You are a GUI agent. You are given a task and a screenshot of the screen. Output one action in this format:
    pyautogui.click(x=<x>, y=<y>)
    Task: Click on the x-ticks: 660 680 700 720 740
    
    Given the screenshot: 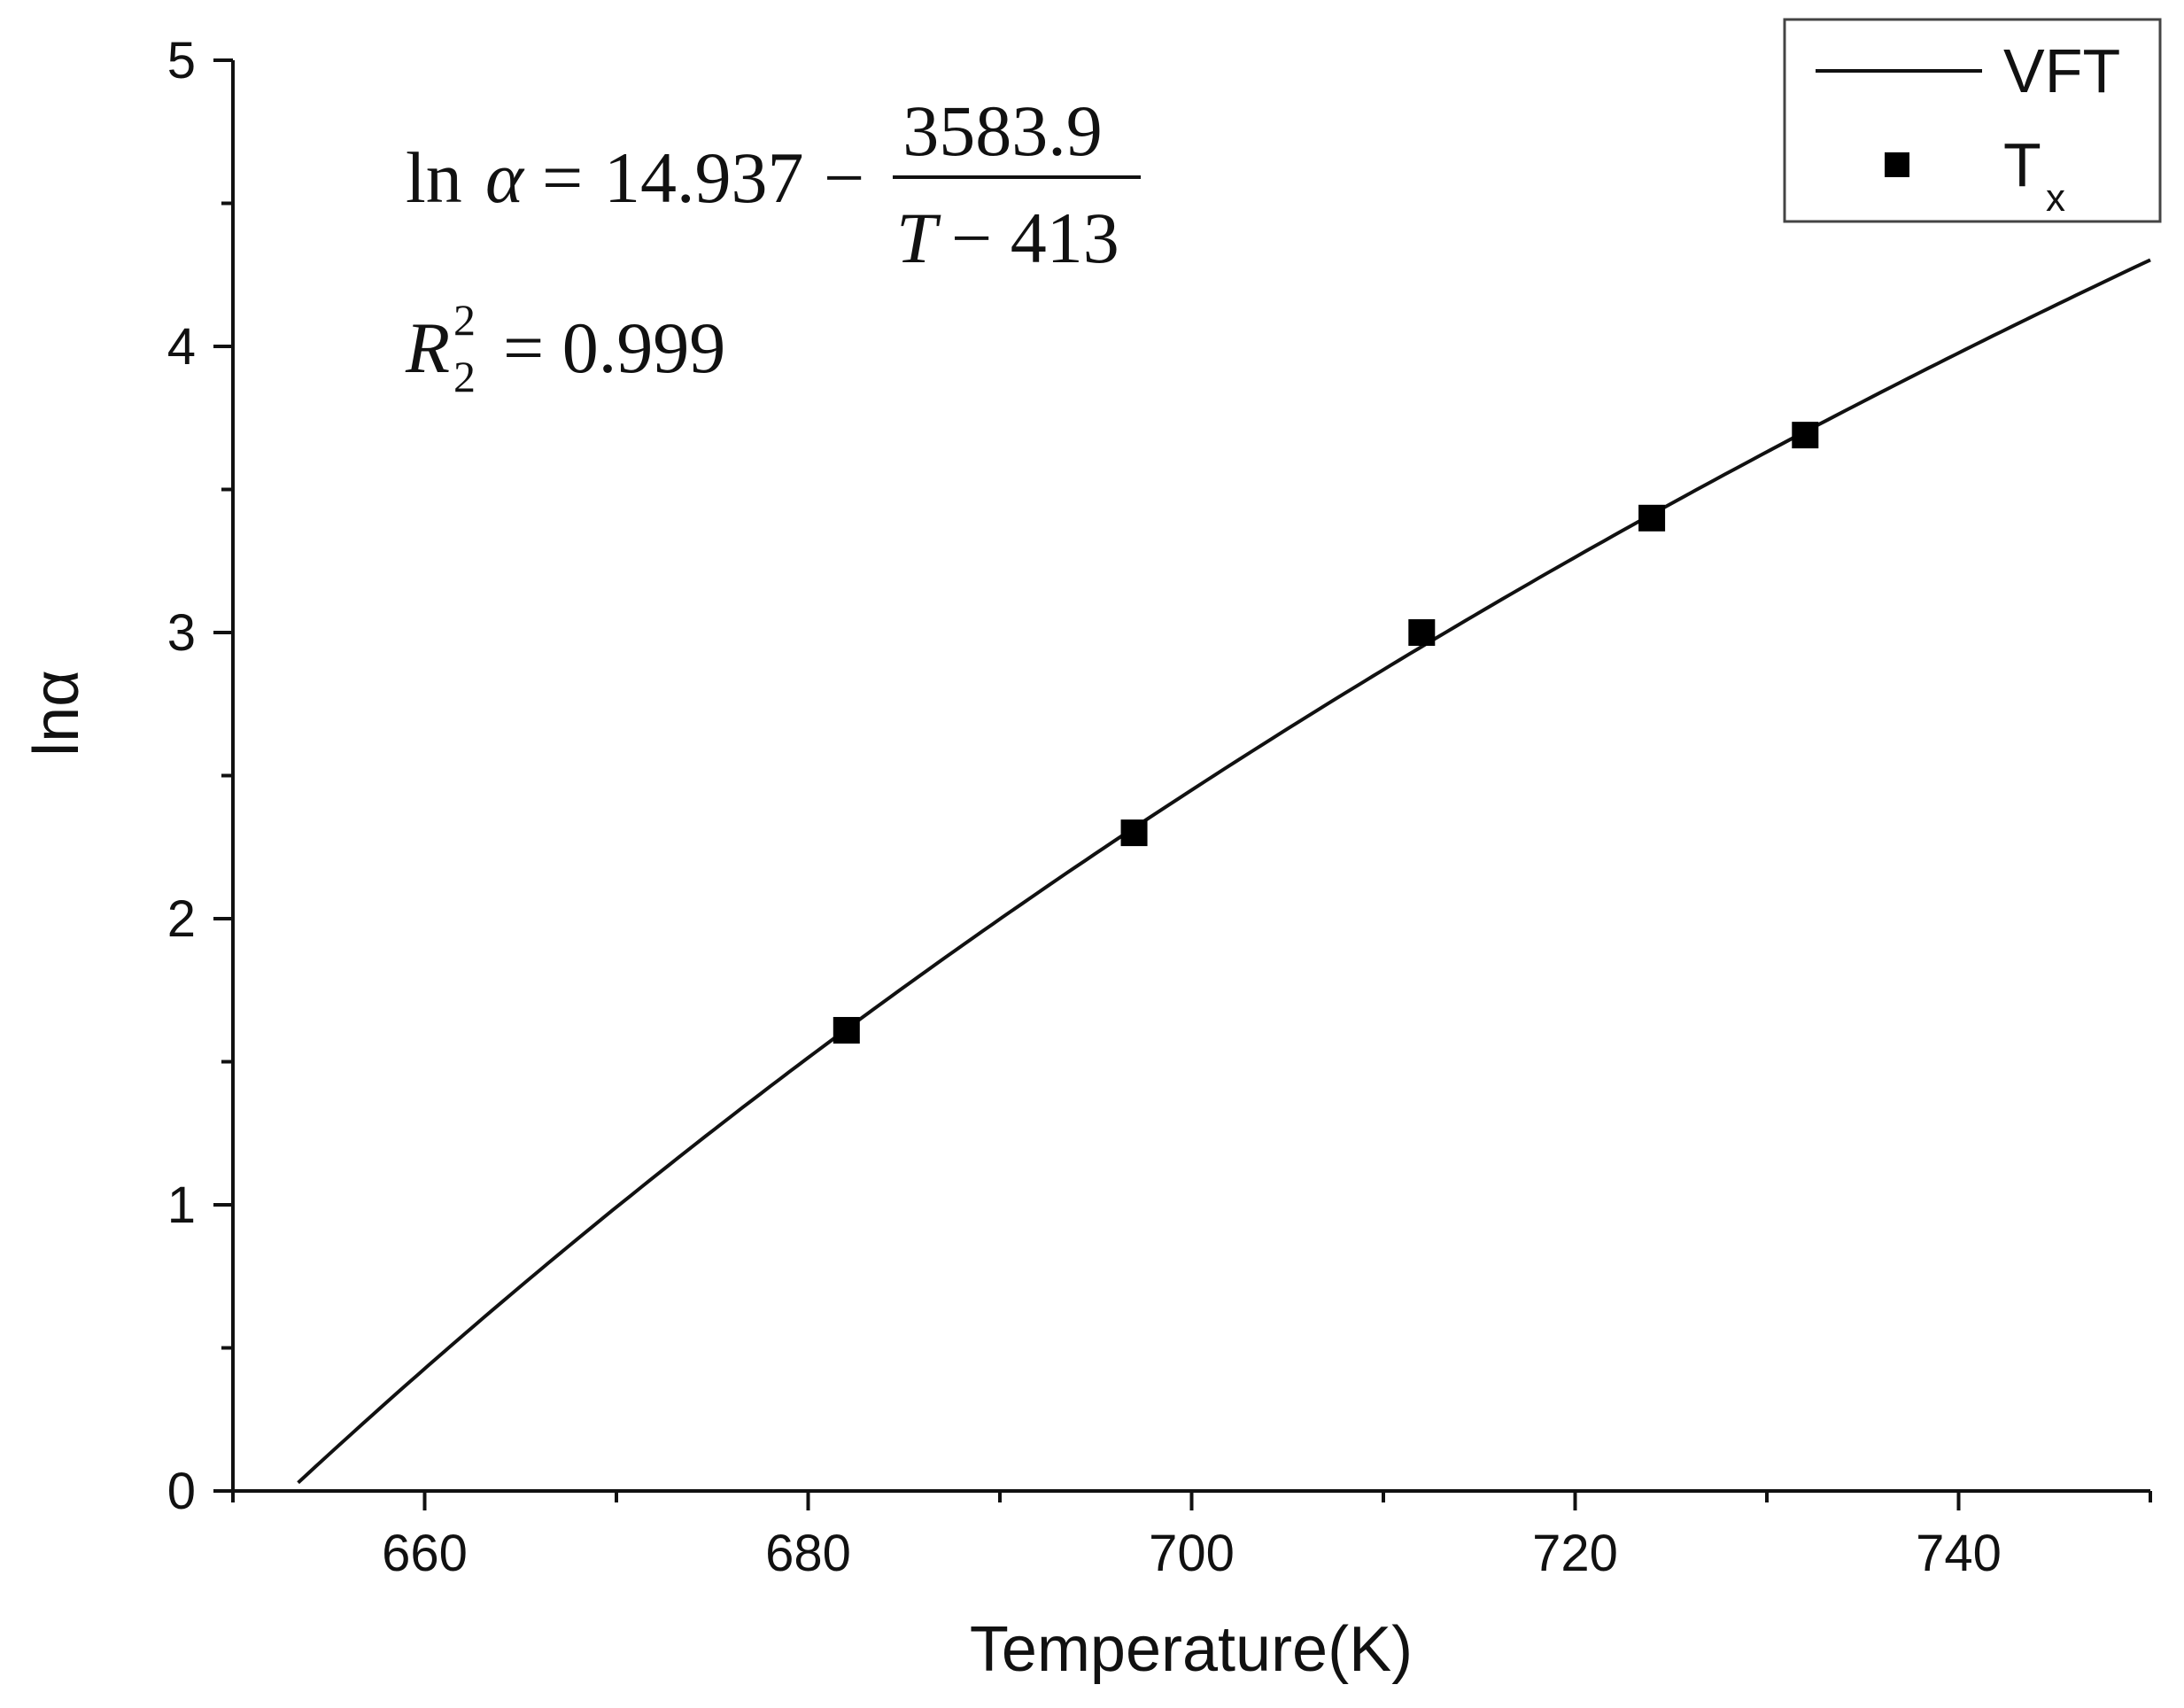 What is the action you would take?
    pyautogui.click(x=1191, y=1536)
    